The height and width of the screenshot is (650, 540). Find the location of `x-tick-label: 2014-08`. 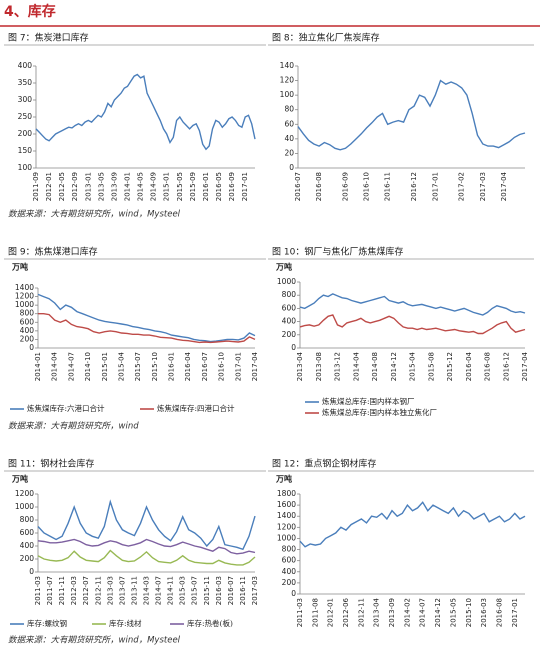

x-tick-label: 2014-08 is located at coordinates (375, 366).